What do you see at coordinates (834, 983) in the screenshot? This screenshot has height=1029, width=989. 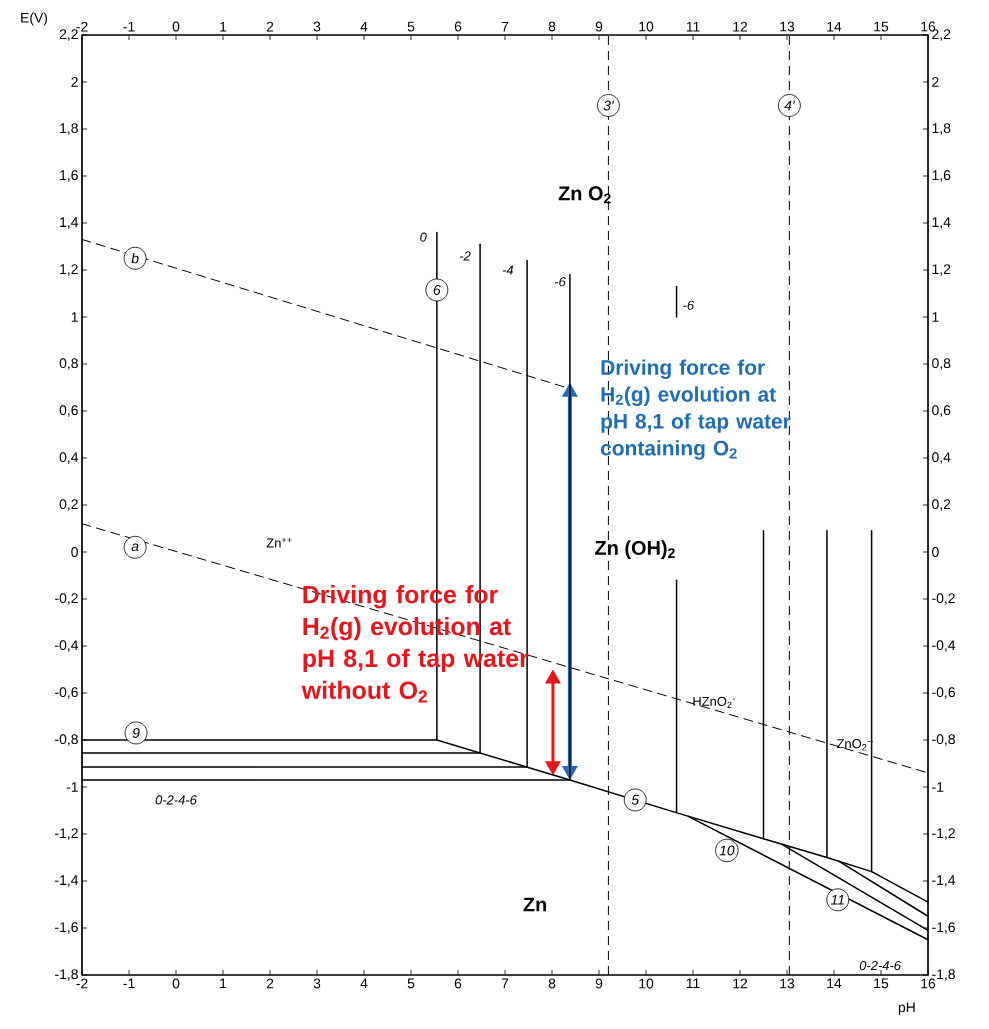 I see `x-tick-label: 14` at bounding box center [834, 983].